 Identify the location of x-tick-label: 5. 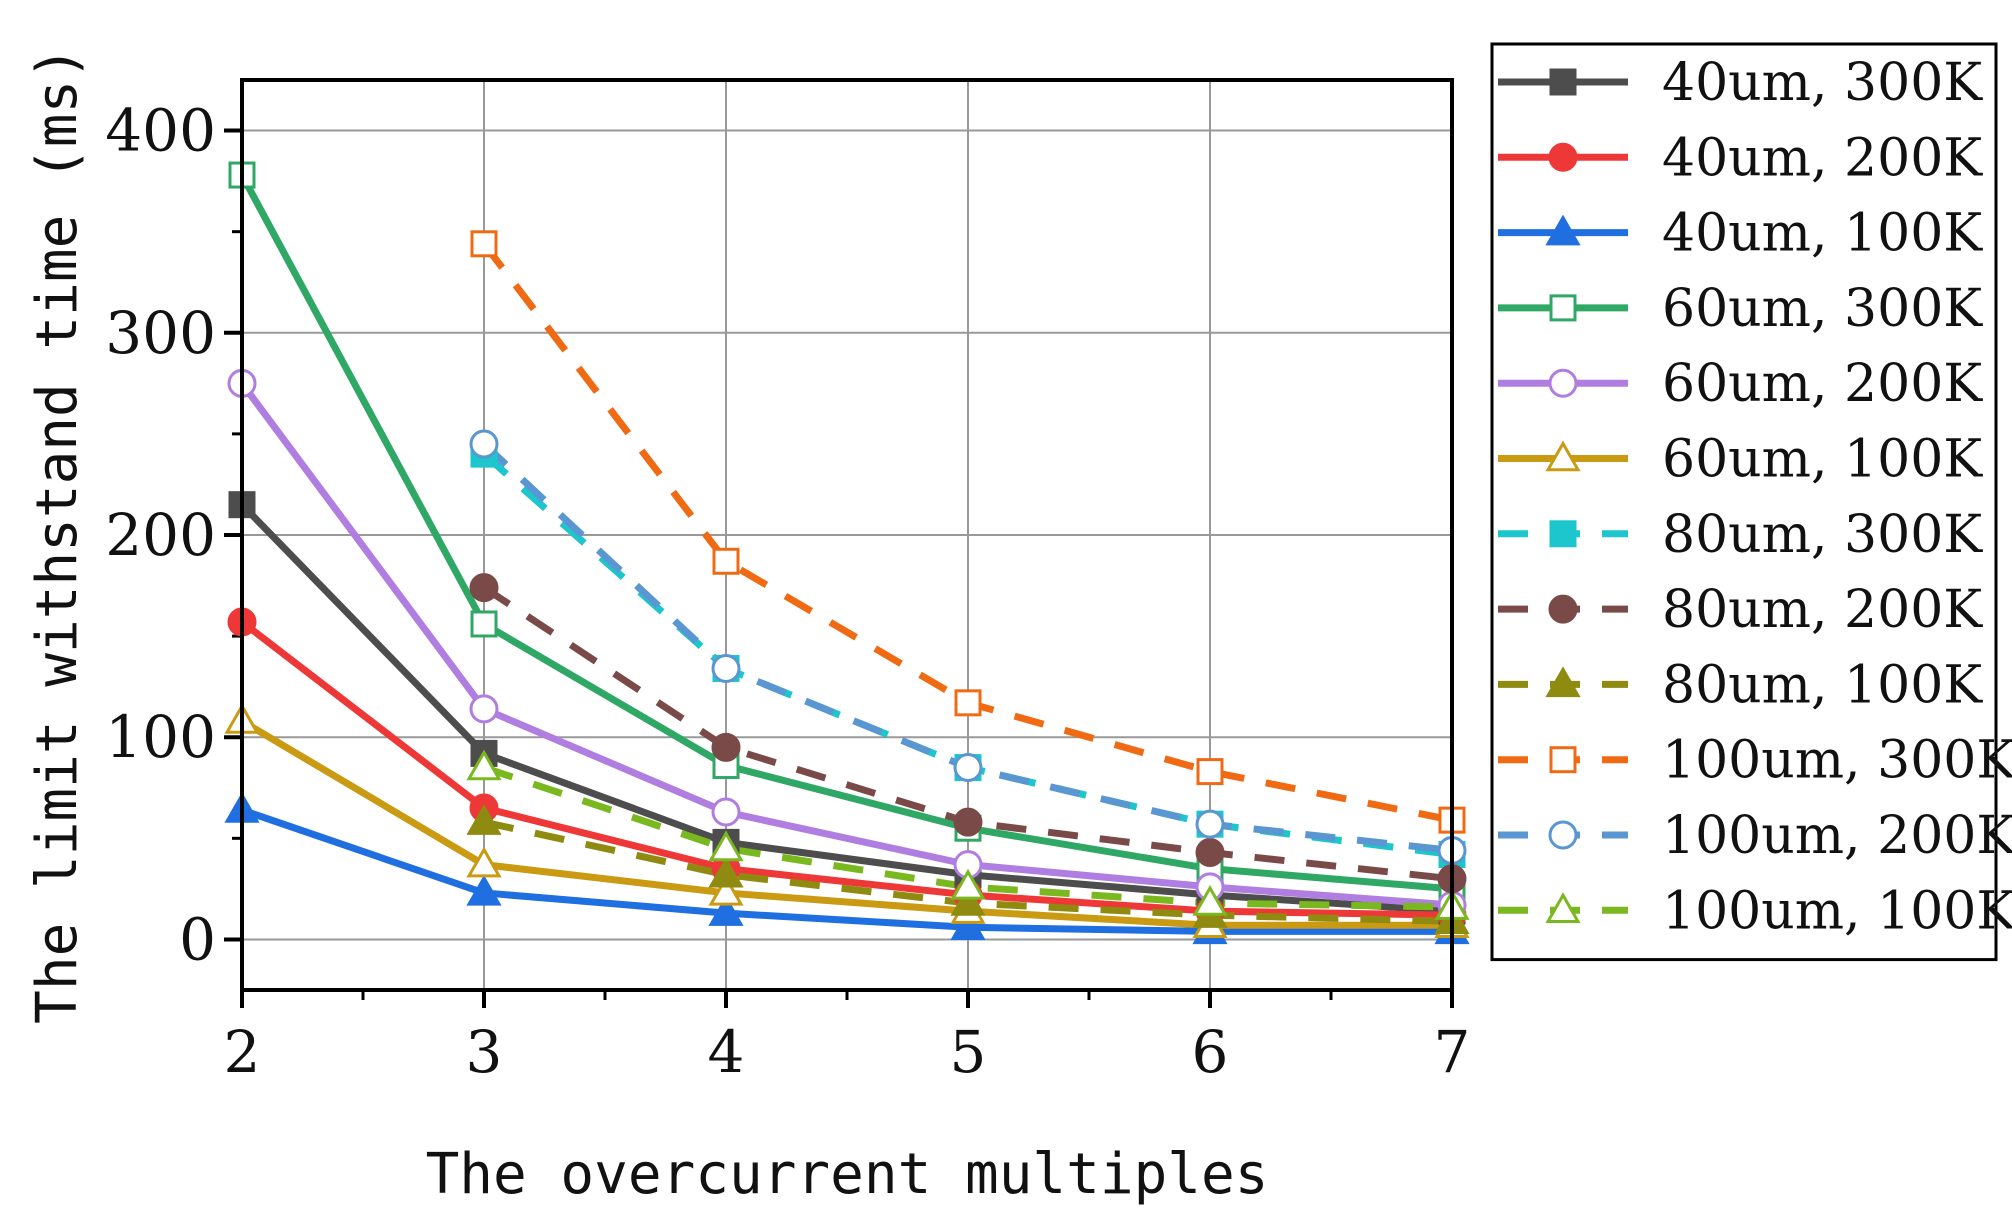
(968, 1052).